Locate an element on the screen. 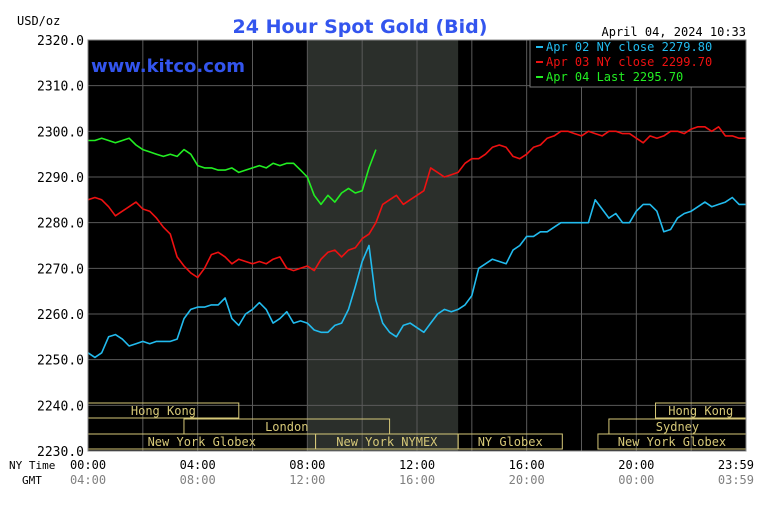  y-tick-label: 2300.0 is located at coordinates (60, 132).